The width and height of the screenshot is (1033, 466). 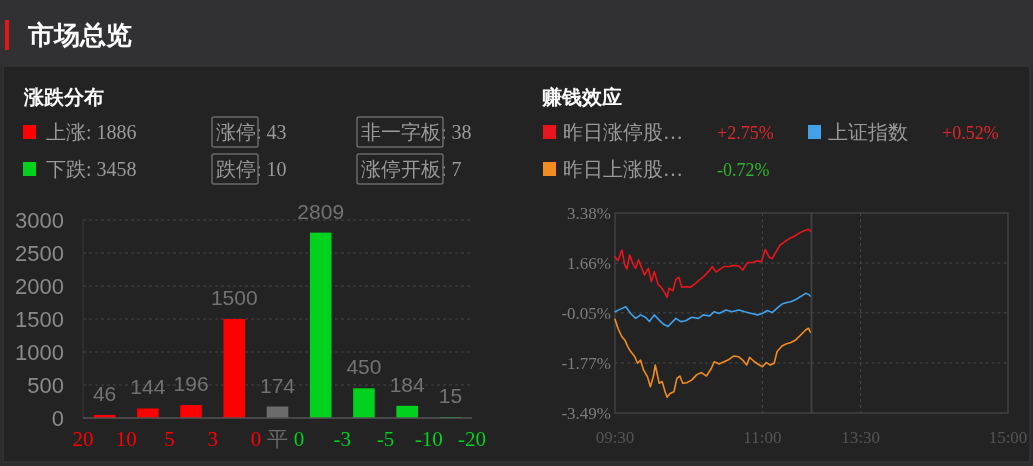 What do you see at coordinates (364, 367) in the screenshot?
I see `data-label: 450` at bounding box center [364, 367].